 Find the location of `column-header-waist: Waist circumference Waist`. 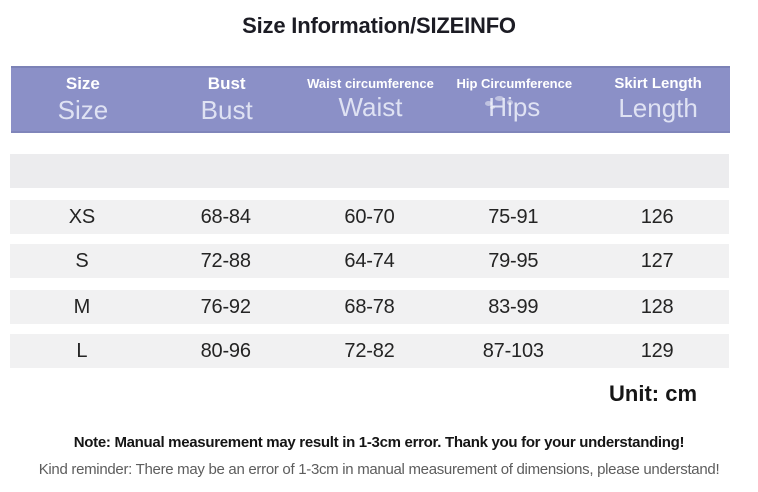

column-header-waist: Waist circumference Waist is located at coordinates (371, 99).